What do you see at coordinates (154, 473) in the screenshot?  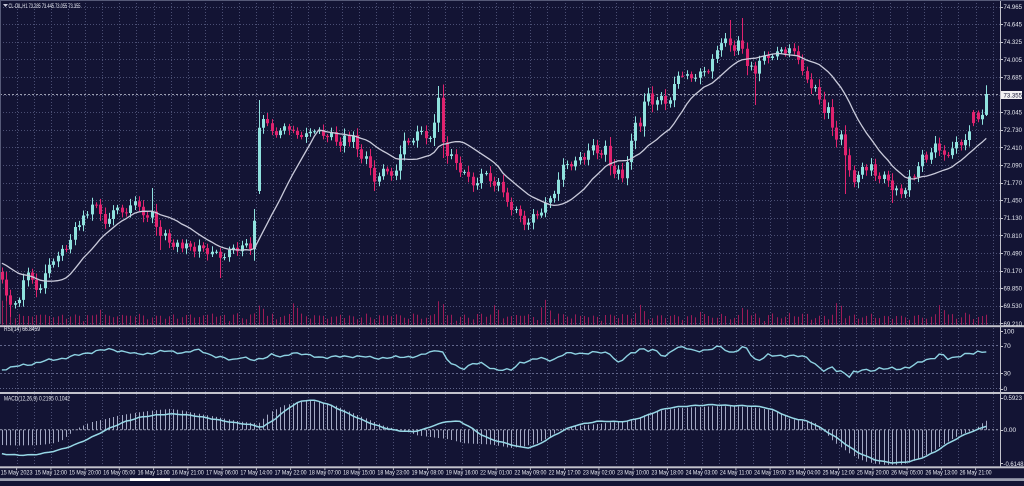 I see `svg-text: 16 May 13:00` at bounding box center [154, 473].